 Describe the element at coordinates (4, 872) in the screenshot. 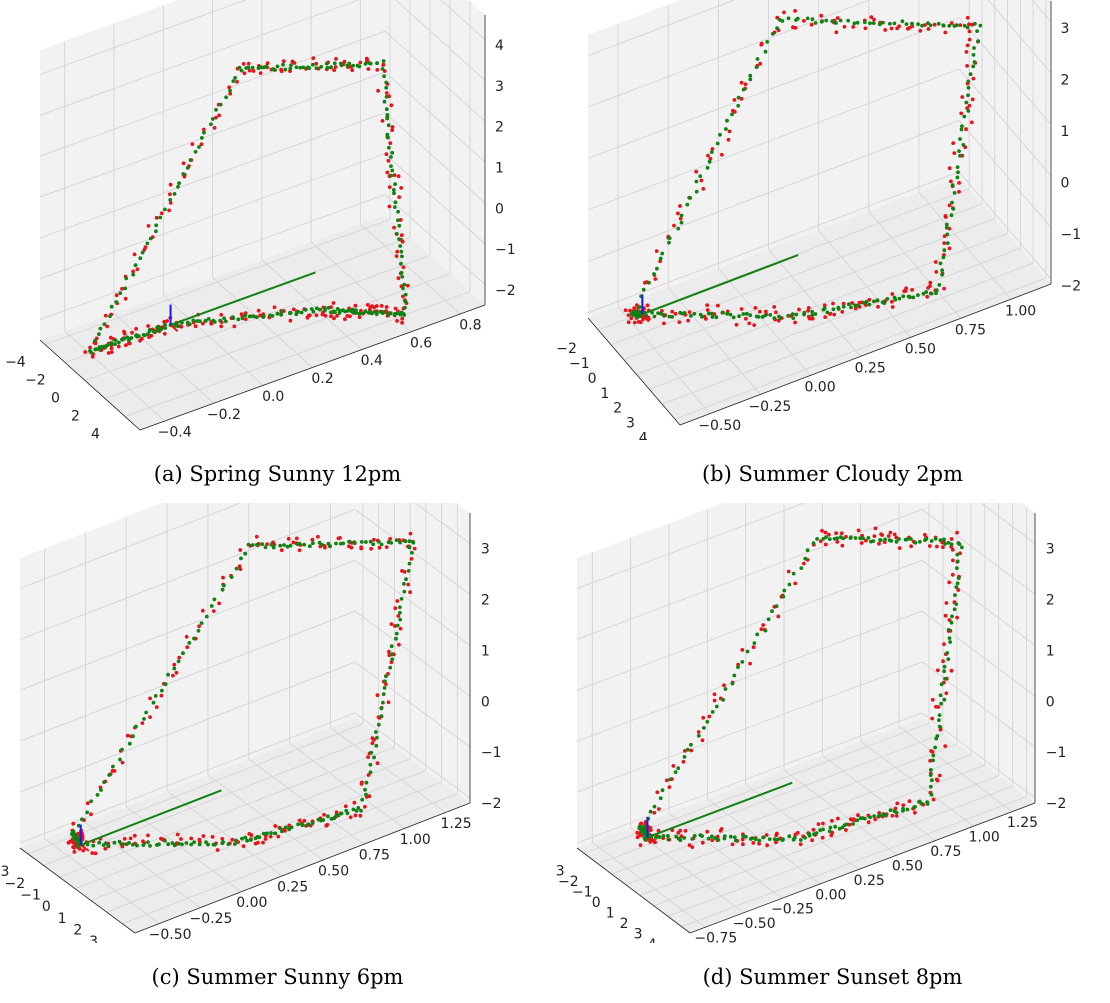

I see `x-tick-label: −3` at that location.